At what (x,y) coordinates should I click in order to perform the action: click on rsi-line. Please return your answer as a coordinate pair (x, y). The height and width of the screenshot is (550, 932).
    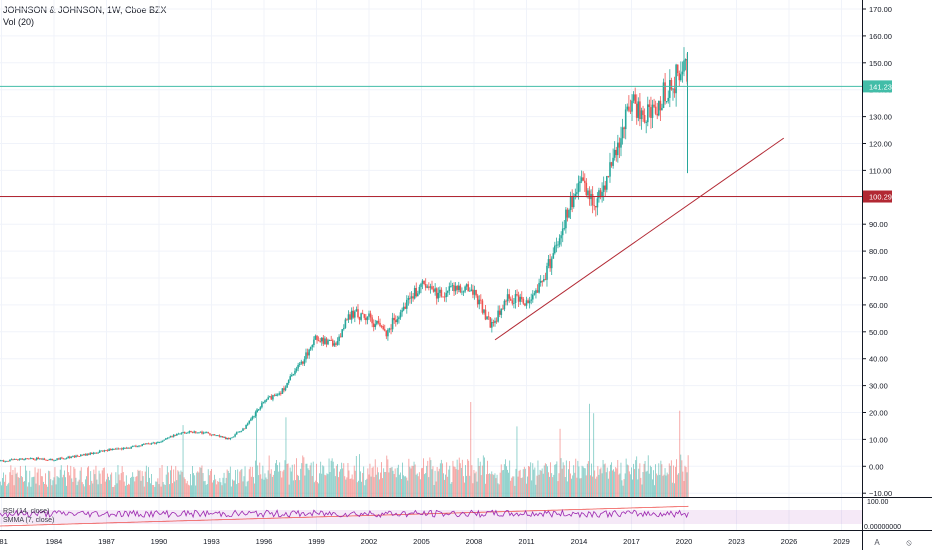
    Looking at the image, I should click on (344, 513).